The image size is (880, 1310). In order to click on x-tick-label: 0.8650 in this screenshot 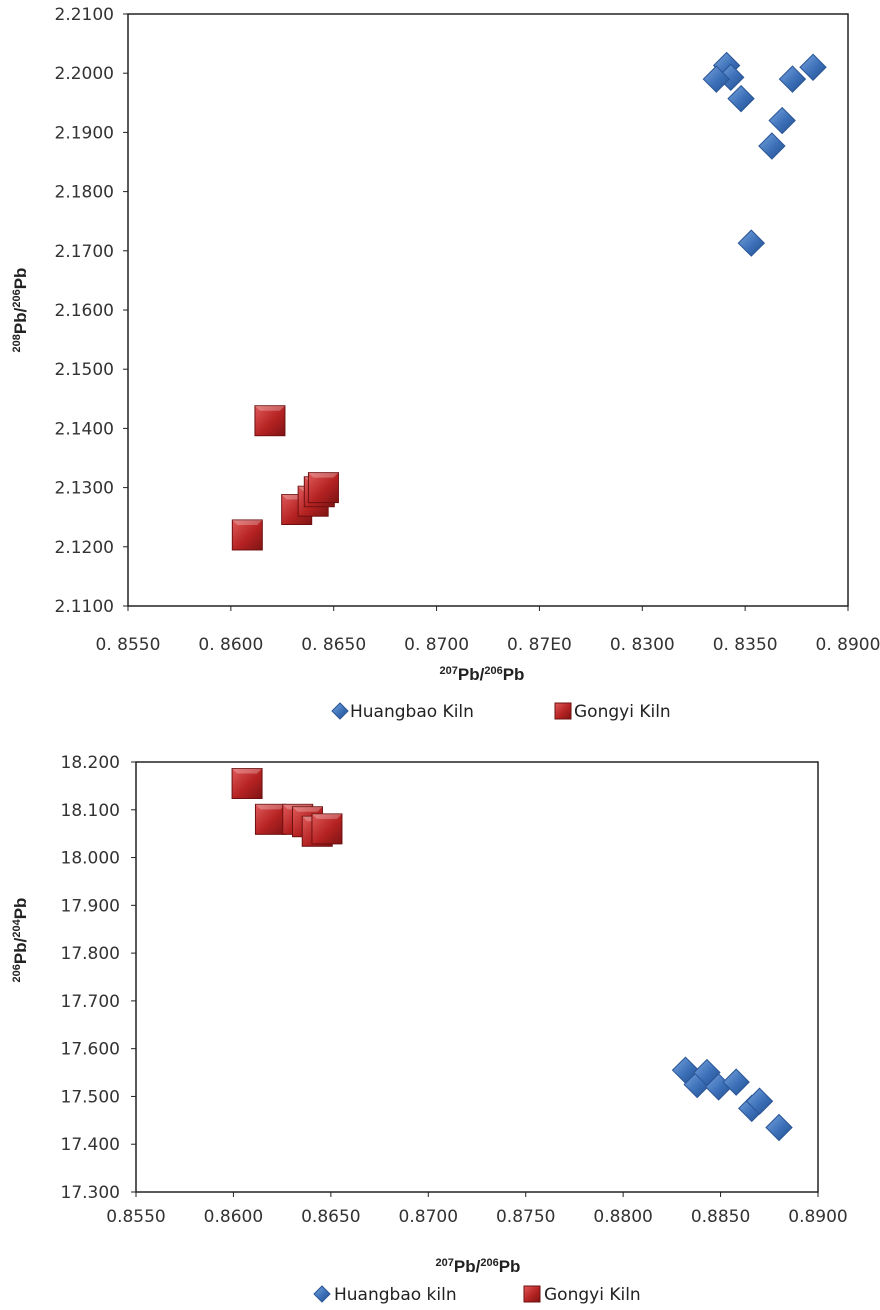, I will do `click(330, 1217)`.